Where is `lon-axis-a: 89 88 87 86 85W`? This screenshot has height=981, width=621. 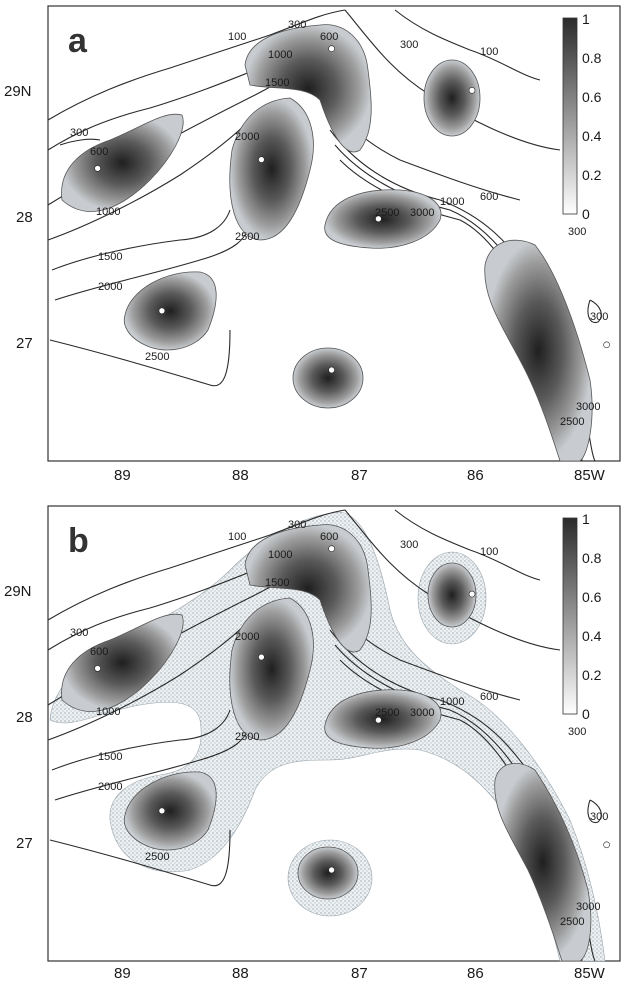
lon-axis-a: 89 88 87 86 85W is located at coordinates (360, 475).